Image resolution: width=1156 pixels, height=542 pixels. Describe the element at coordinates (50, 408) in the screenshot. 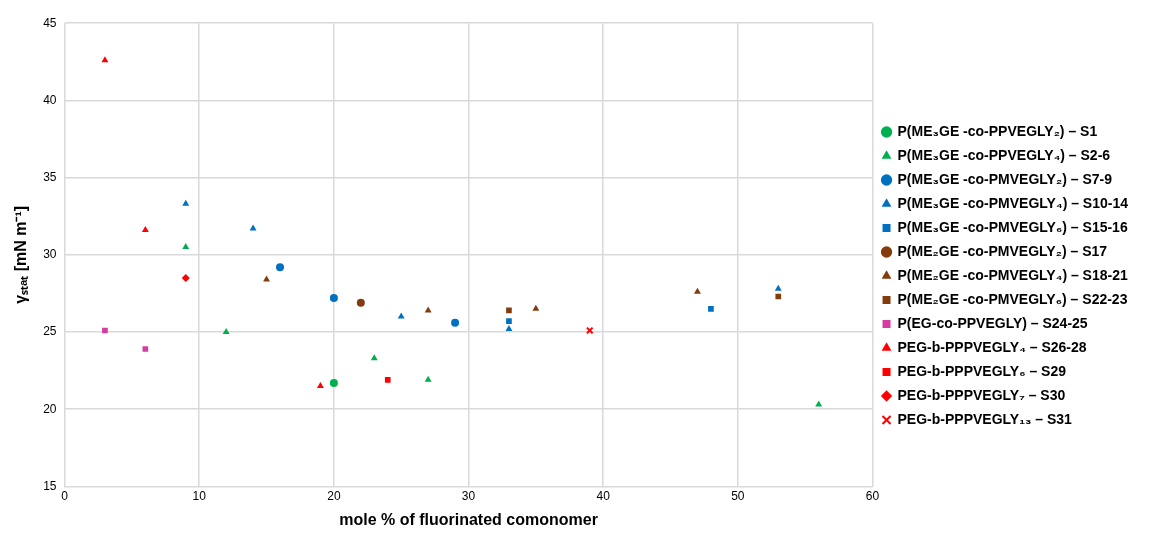

I see `y-tick-label: 20` at that location.